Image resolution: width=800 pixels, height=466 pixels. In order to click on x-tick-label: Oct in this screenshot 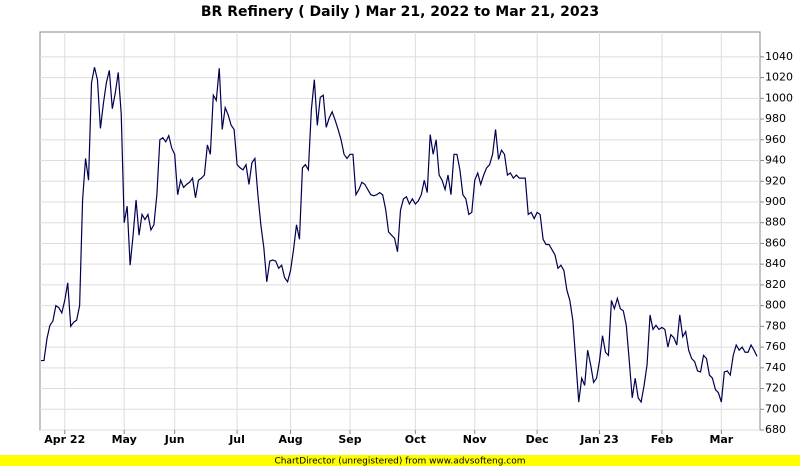, I will do `click(415, 439)`.